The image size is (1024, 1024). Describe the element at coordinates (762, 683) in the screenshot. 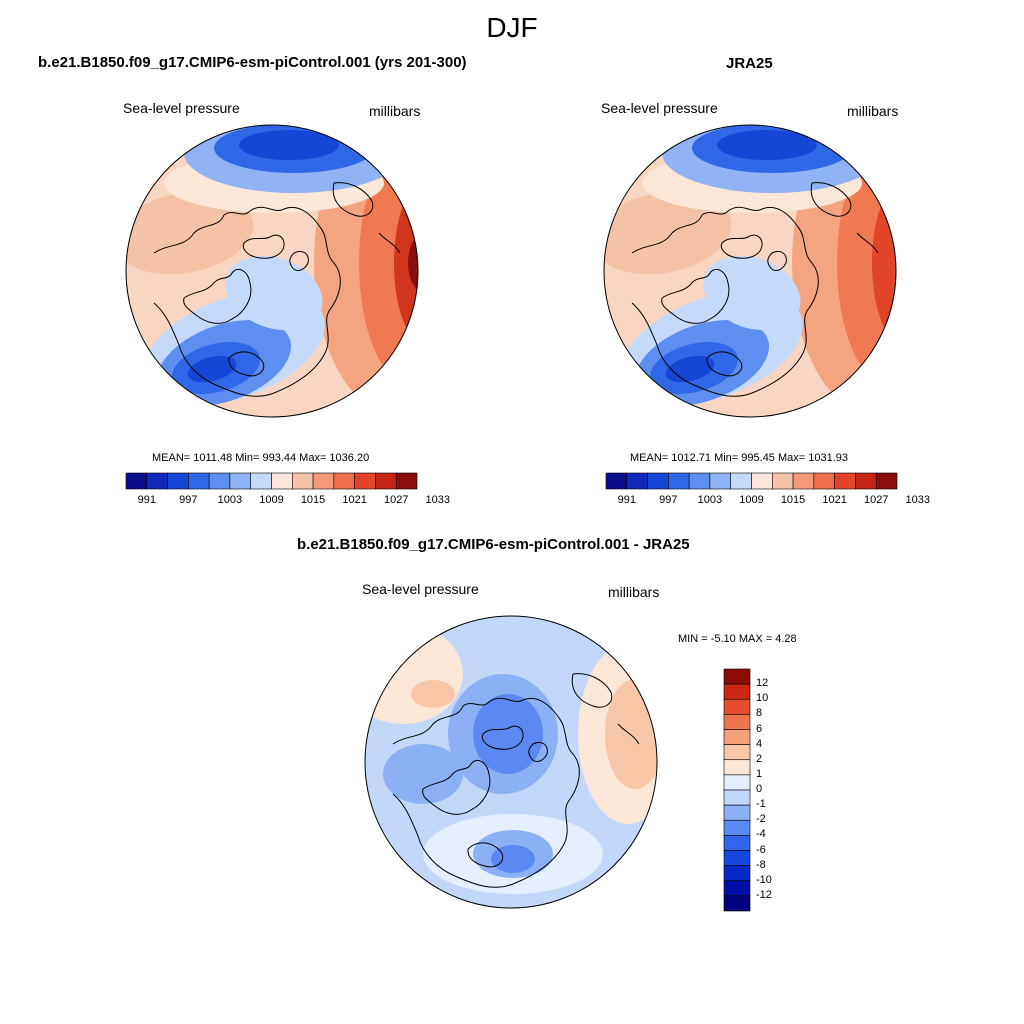

I see `colorbar-tick-label: 12` at that location.